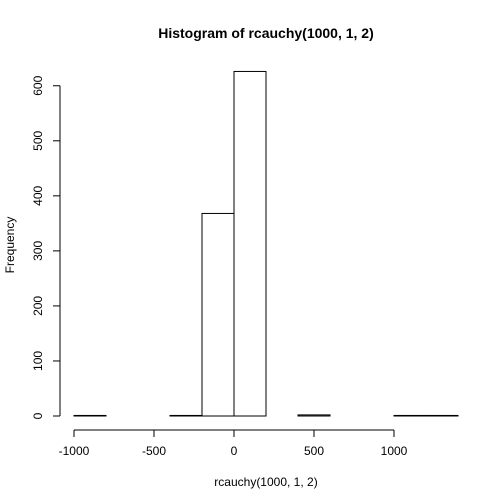 This screenshot has height=504, width=504. I want to click on x-tick-label: 1000, so click(394, 451).